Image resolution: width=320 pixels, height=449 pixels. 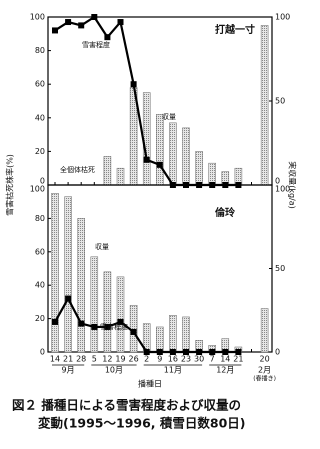 I want to click on caption: 図２ 播種日による雪害程度および収量の, so click(x=126, y=405).